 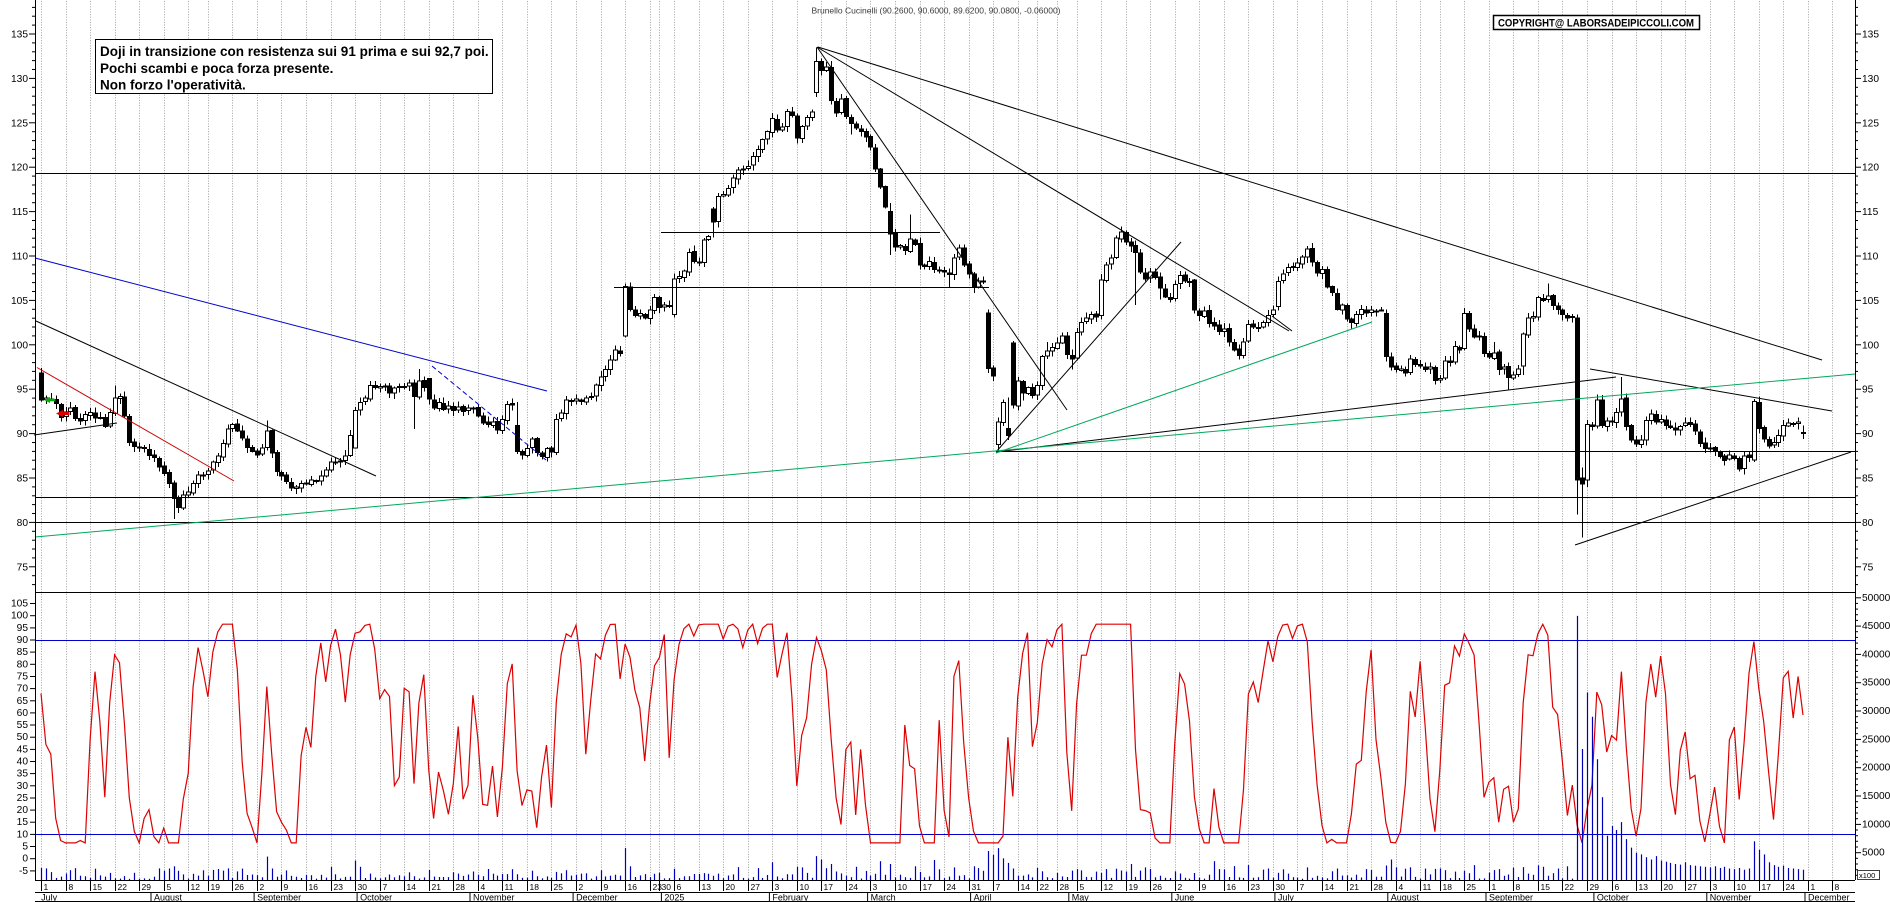 I want to click on svg-text: 40000, so click(x=1876, y=654).